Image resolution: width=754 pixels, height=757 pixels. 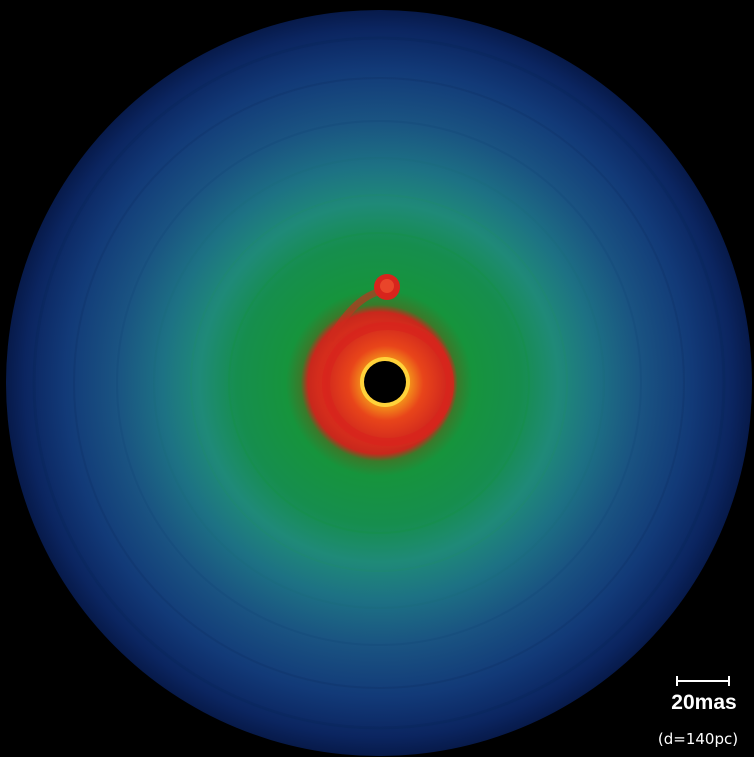 I want to click on planet-clump, so click(x=387, y=287).